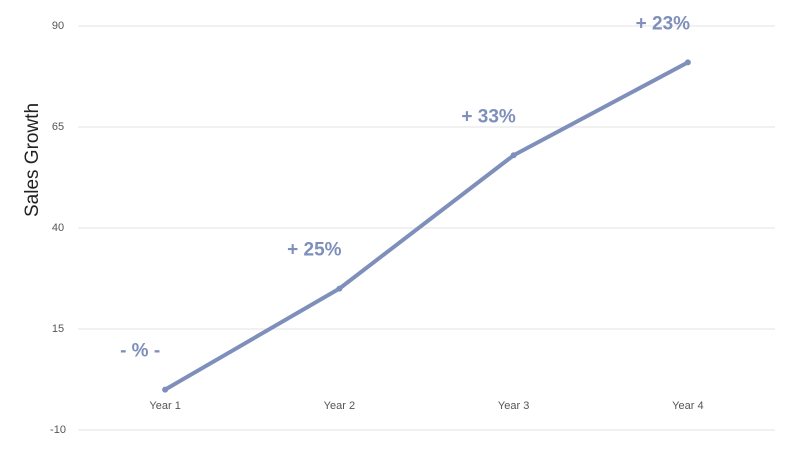 The image size is (800, 450). Describe the element at coordinates (32, 160) in the screenshot. I see `y-axis-title: Sales Growth` at that location.